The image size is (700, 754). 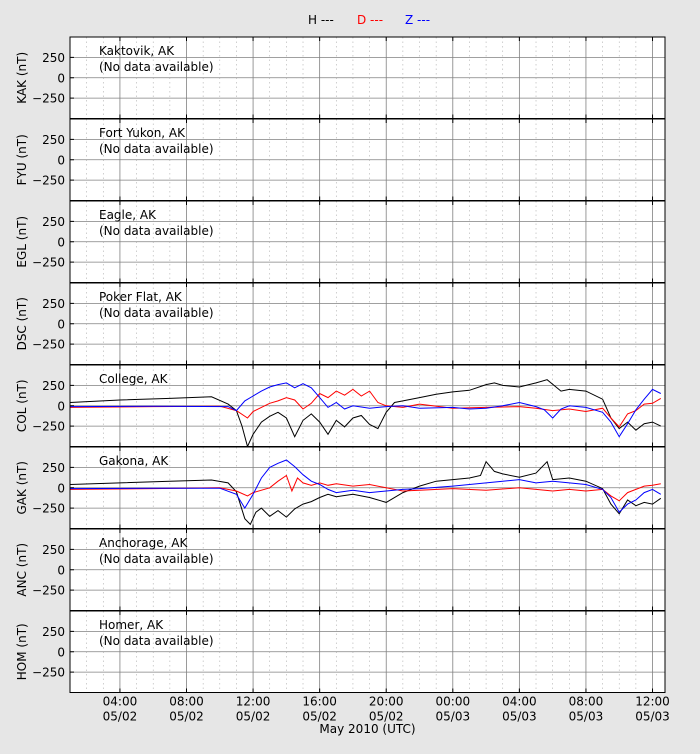 What do you see at coordinates (22, 78) in the screenshot?
I see `y-axis-label: KAK (nT)` at bounding box center [22, 78].